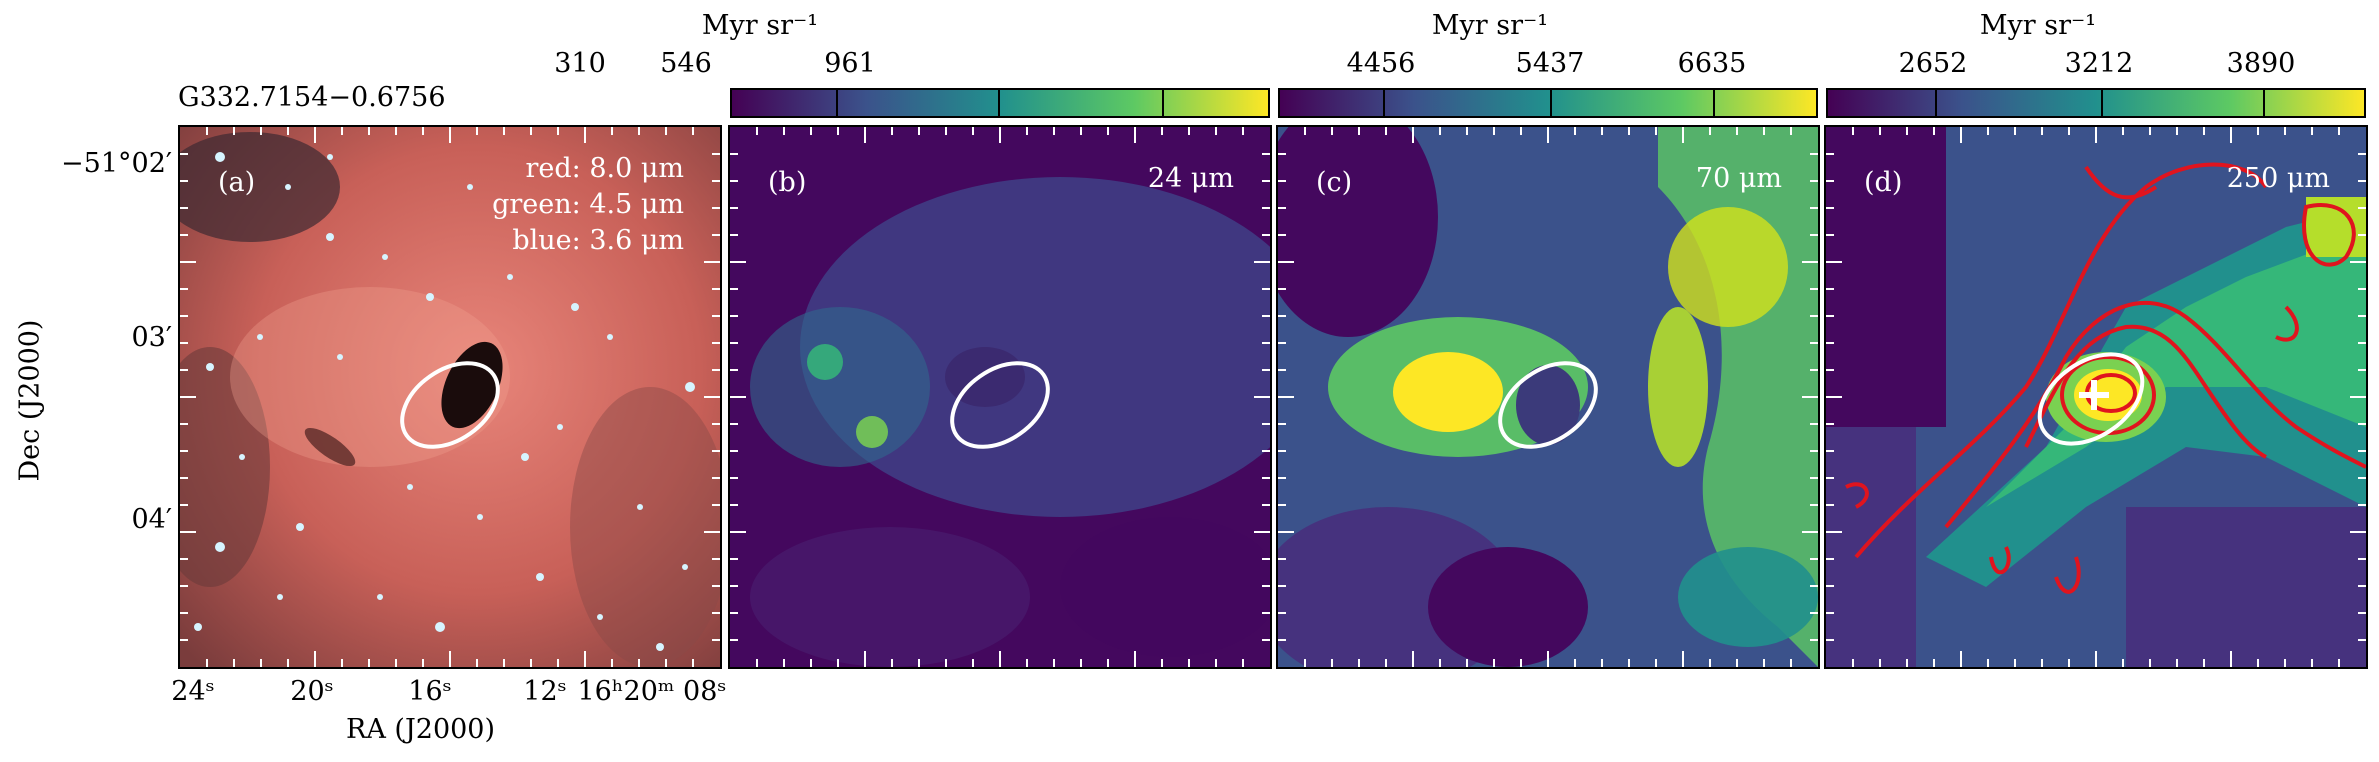 The height and width of the screenshot is (762, 2379). What do you see at coordinates (1550, 63) in the screenshot?
I see `colorbar-c-tick: 5437` at bounding box center [1550, 63].